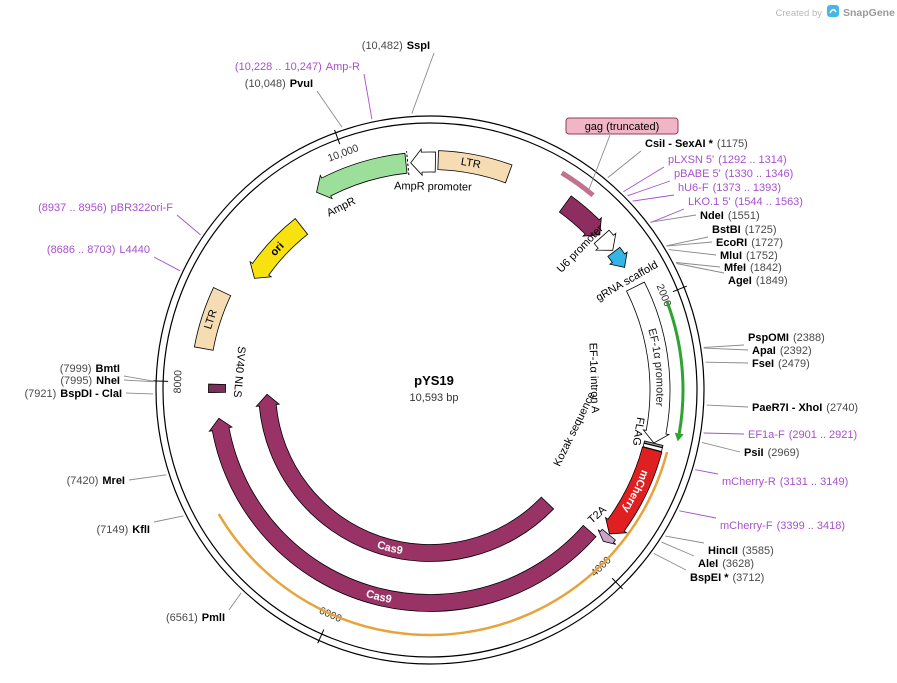 This screenshot has width=897, height=683. What do you see at coordinates (141, 530) in the screenshot?
I see `callout-name: KflI` at bounding box center [141, 530].